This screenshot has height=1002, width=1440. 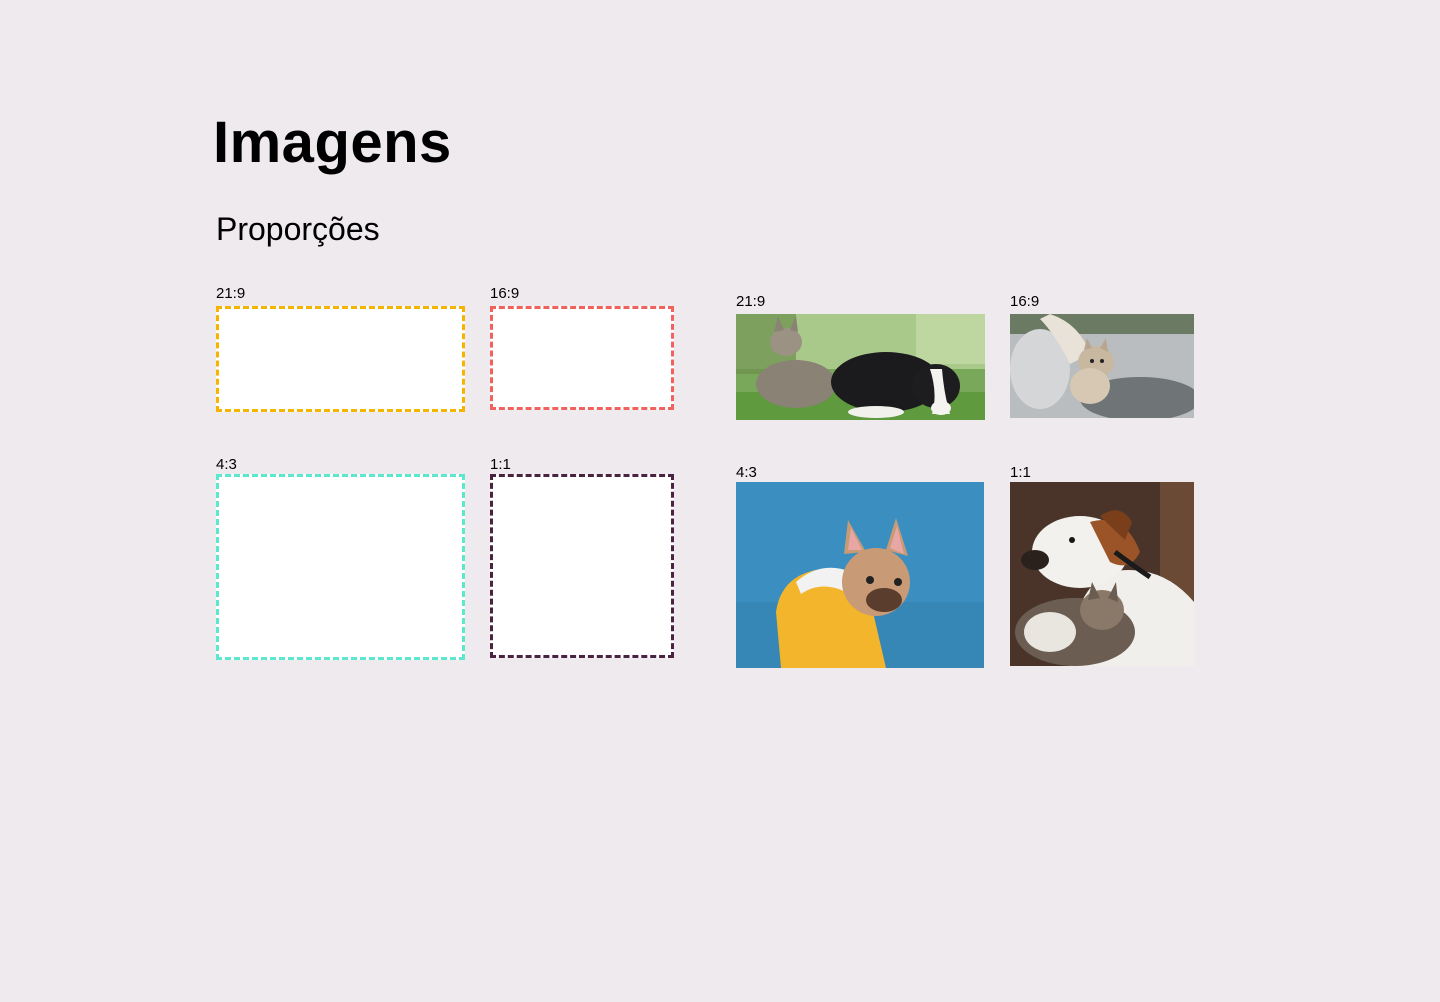 I want to click on photo-cat-and-puppy, so click(x=860, y=367).